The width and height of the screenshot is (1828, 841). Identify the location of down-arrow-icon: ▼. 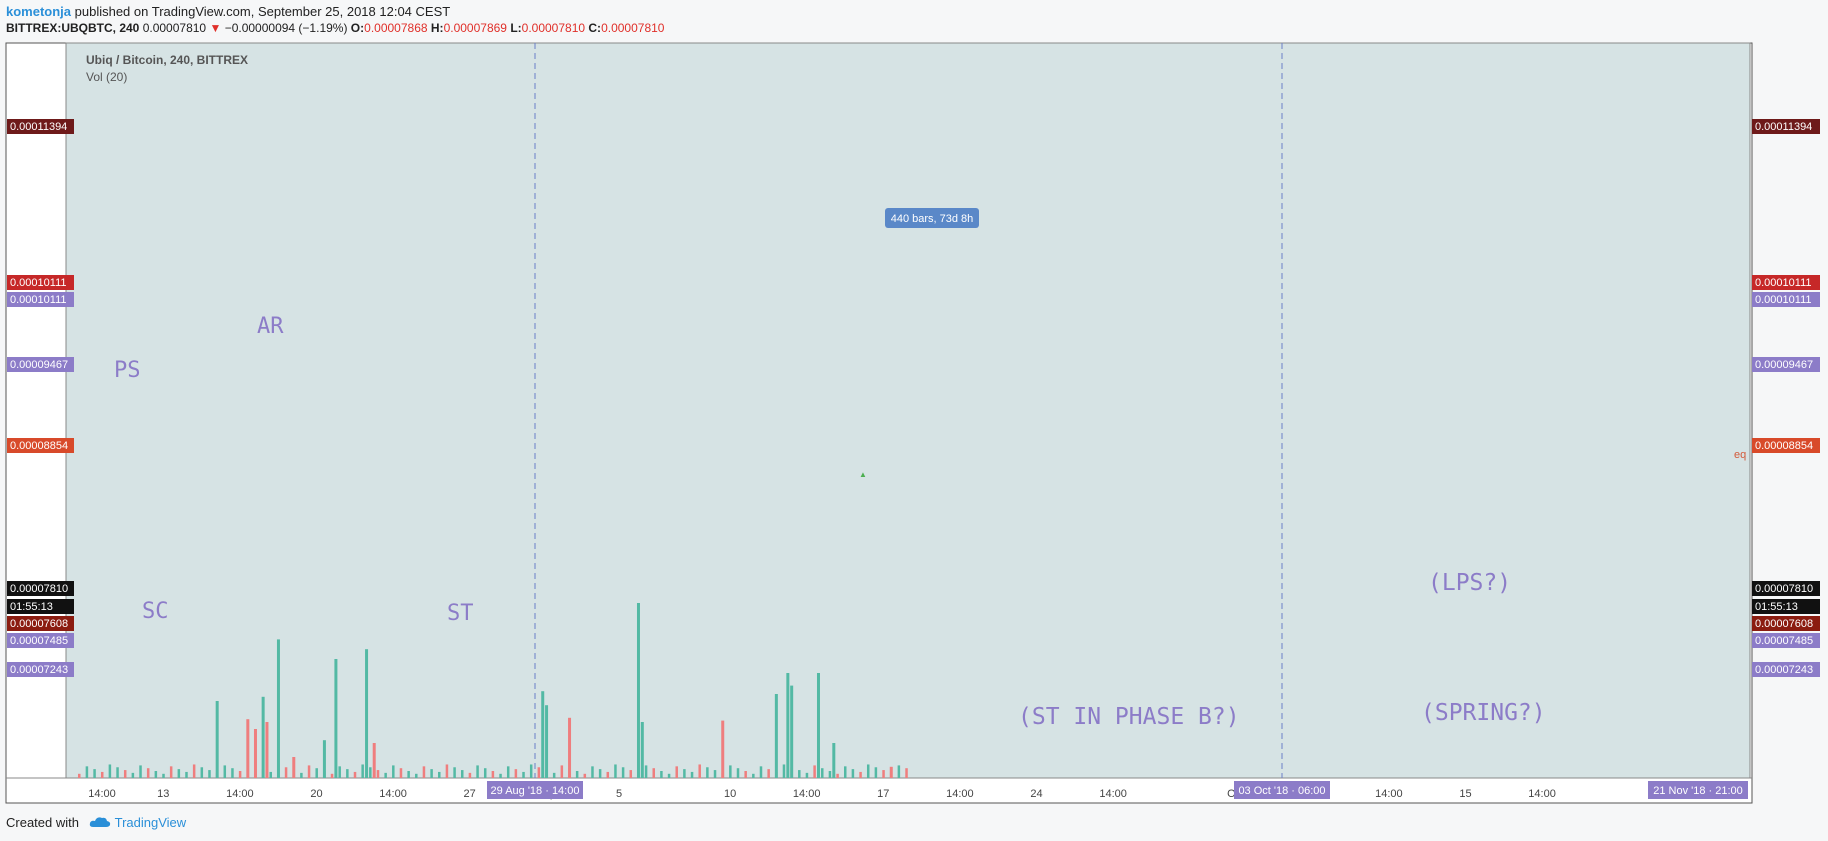
(215, 28).